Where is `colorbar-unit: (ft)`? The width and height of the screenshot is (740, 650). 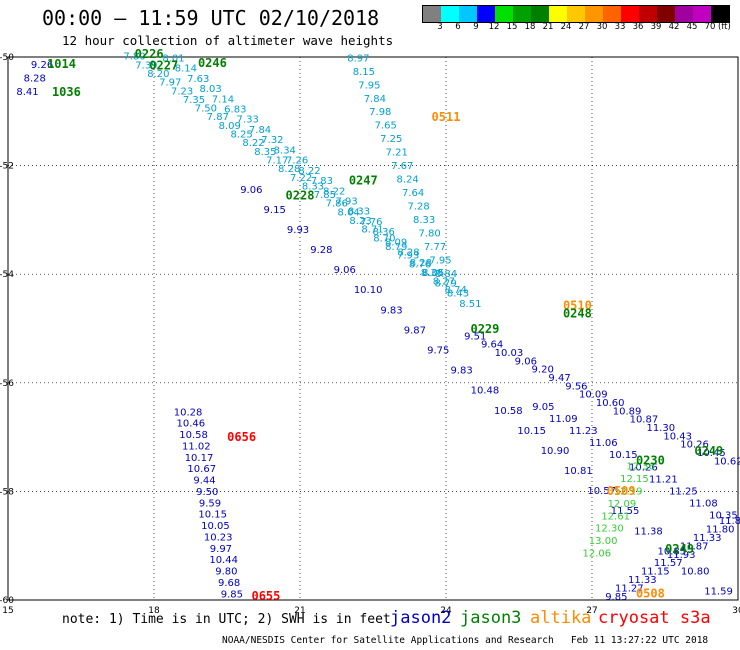
colorbar-unit: (ft) is located at coordinates (724, 27).